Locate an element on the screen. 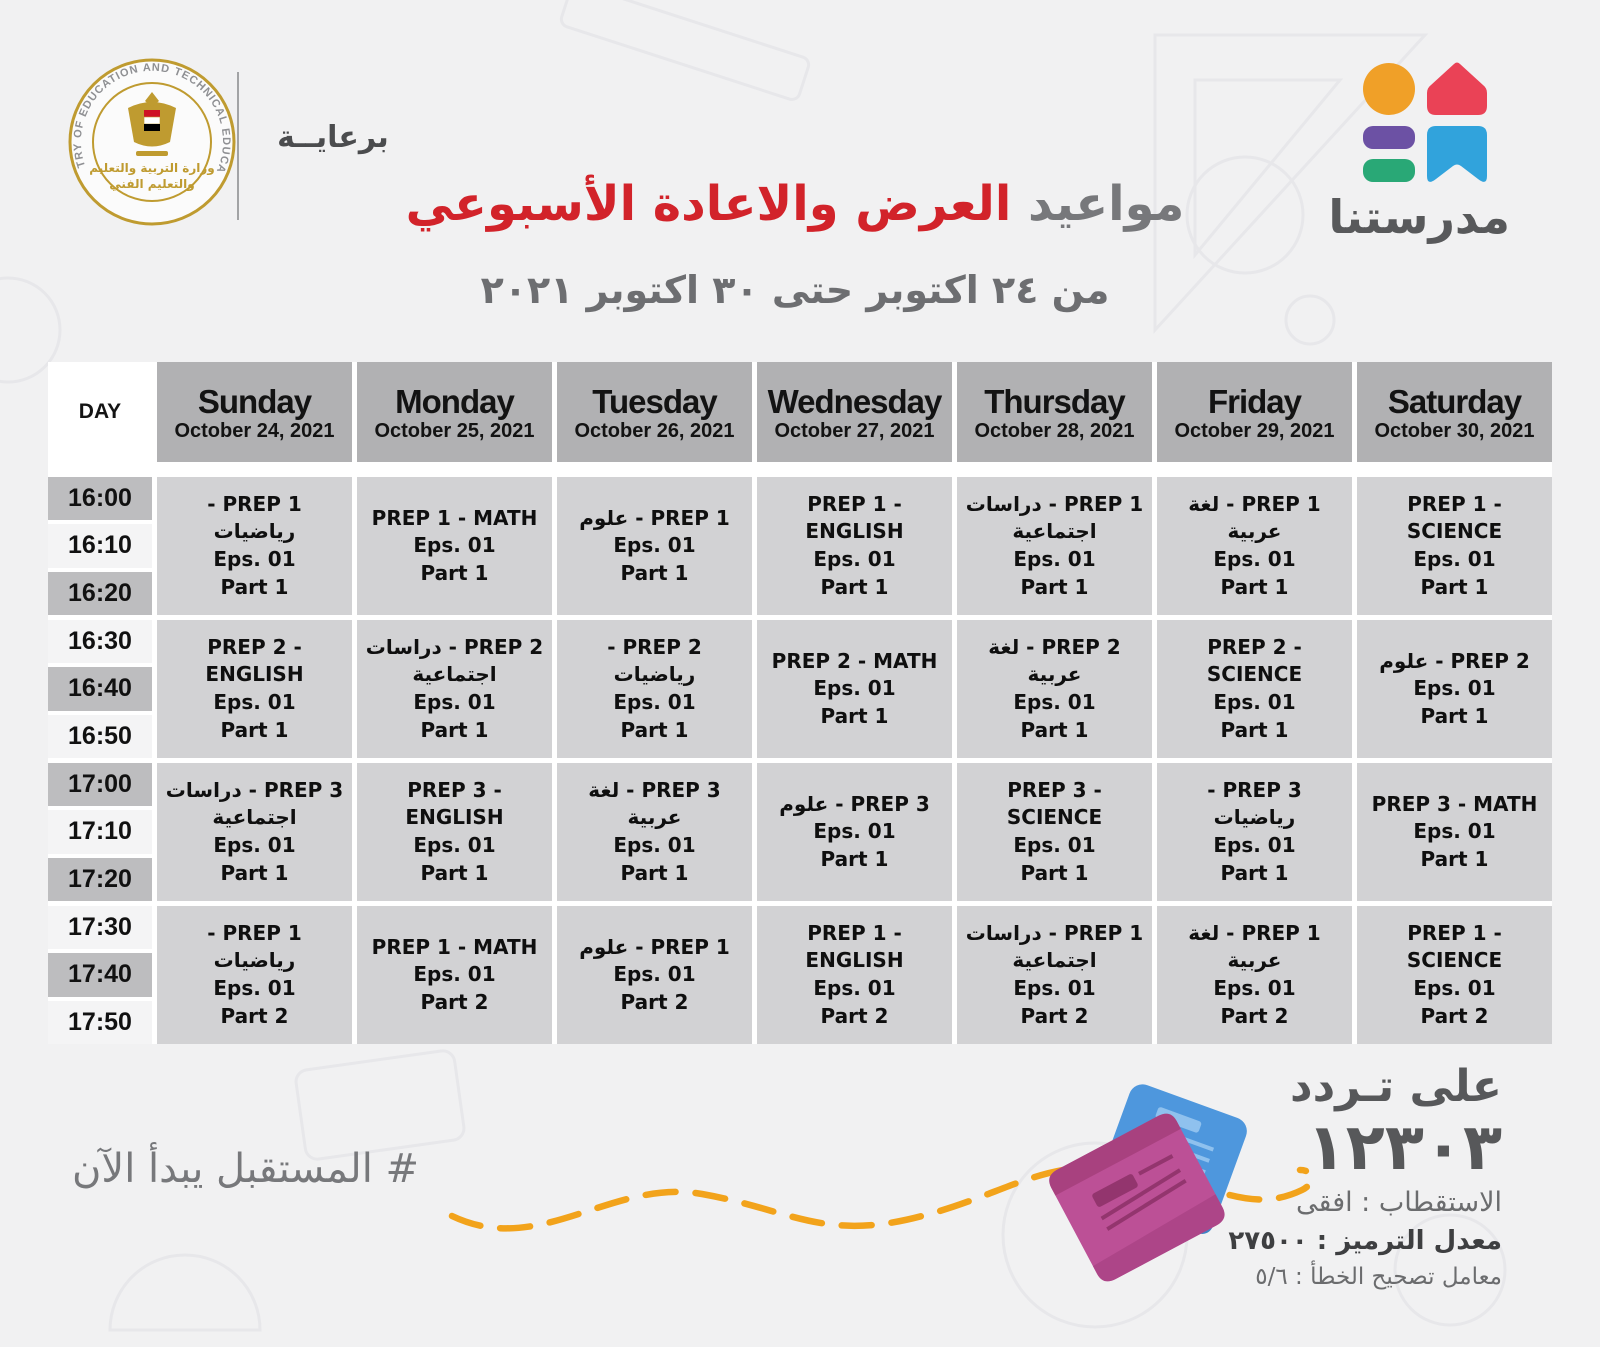 The image size is (1600, 1347). program-cell: PREP 1 - MATH Eps. 01 Part 2 is located at coordinates (454, 975).